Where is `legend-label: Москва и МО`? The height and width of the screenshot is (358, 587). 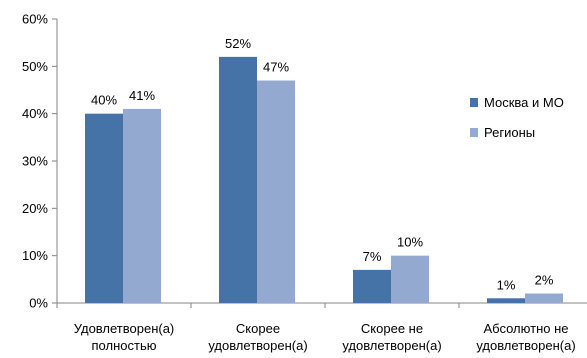
legend-label: Москва и МО is located at coordinates (524, 102).